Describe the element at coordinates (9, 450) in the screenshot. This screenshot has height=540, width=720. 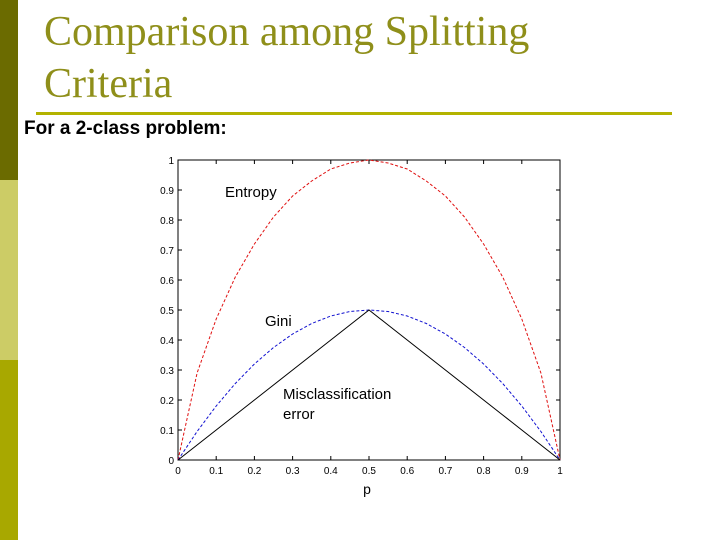
I see `sidebar-segment-bottom` at that location.